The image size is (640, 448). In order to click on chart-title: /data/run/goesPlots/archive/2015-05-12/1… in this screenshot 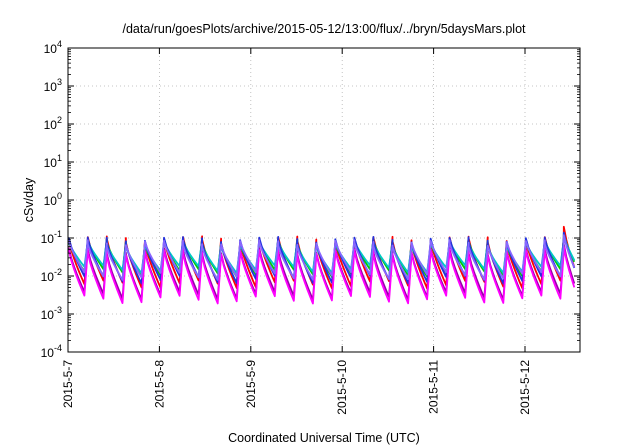, I will do `click(324, 29)`.